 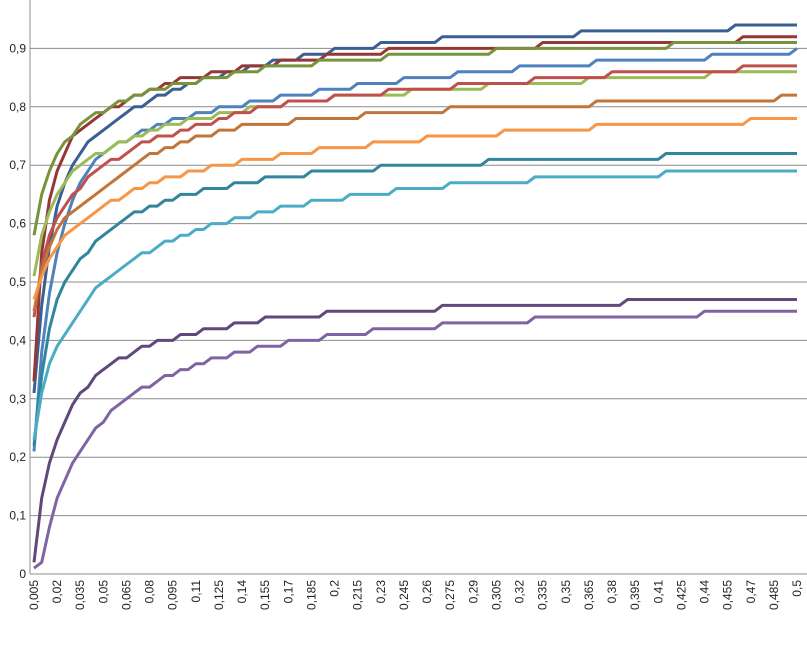 I want to click on x-tick-label: 0,305, so click(x=496, y=595).